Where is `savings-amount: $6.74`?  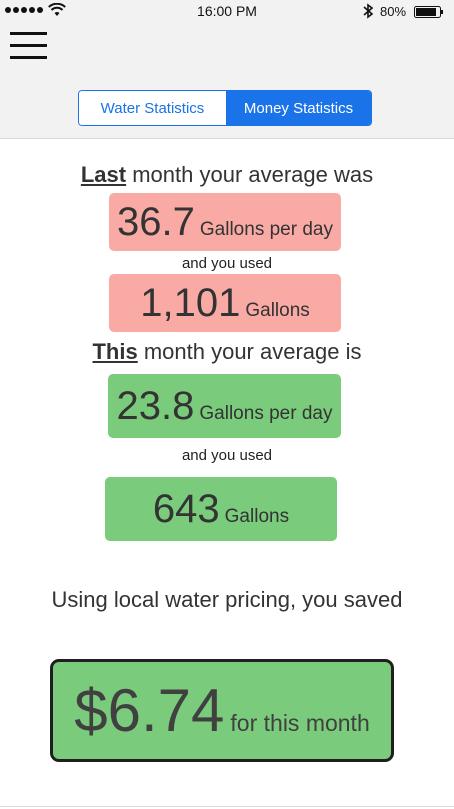
savings-amount: $6.74 is located at coordinates (149, 710).